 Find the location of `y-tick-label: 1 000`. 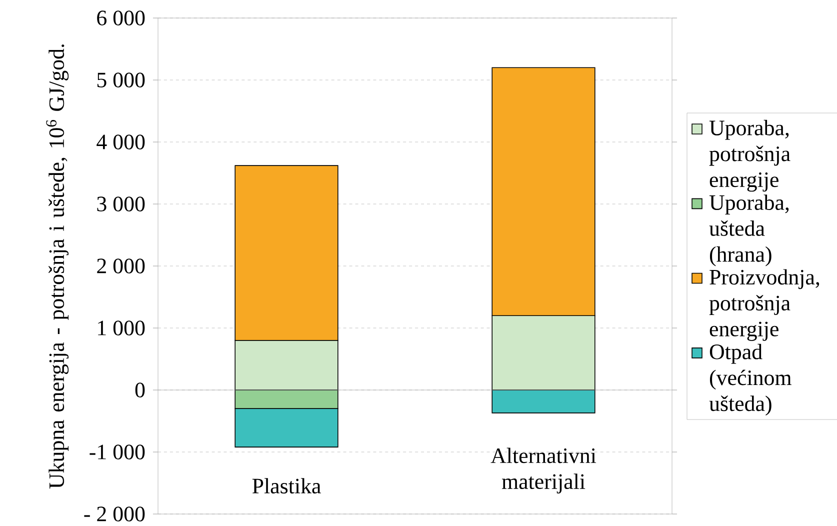

y-tick-label: 1 000 is located at coordinates (121, 328).